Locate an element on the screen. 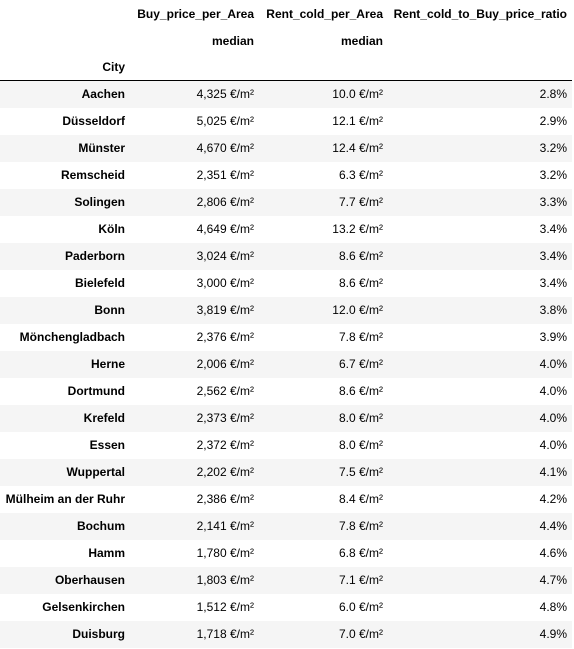  row-city: Mönchengladbach is located at coordinates (72, 337).